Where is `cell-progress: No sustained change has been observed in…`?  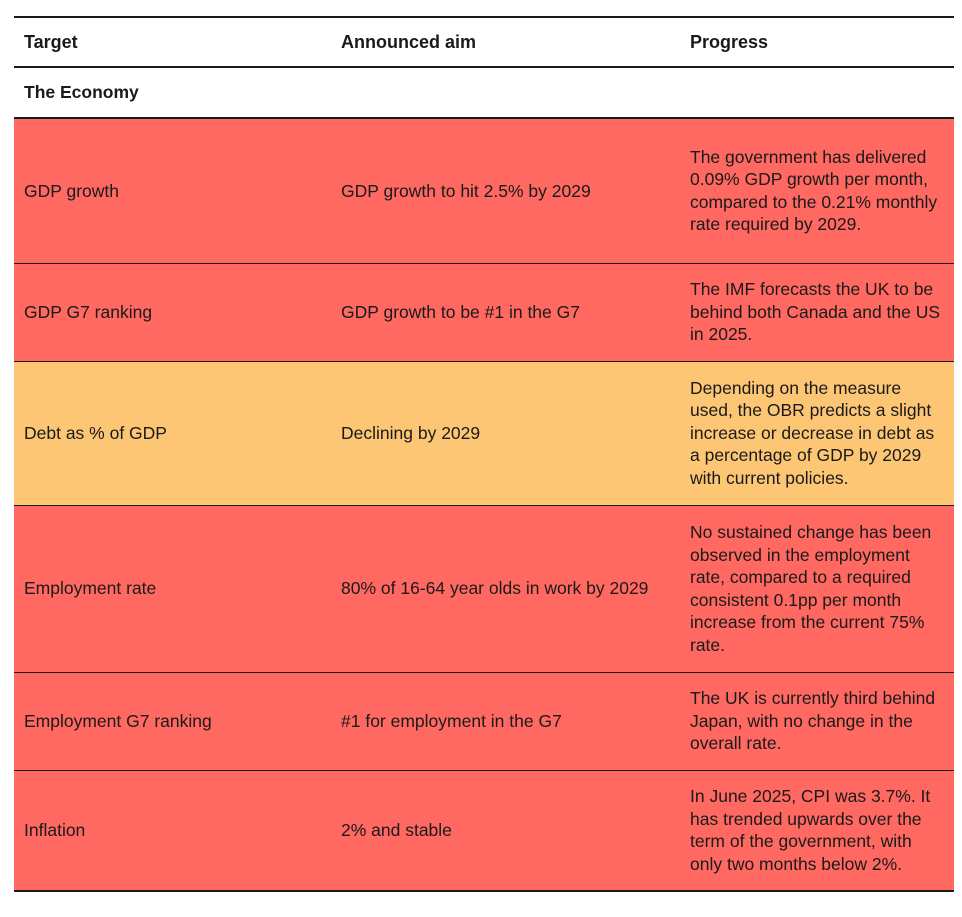 cell-progress: No sustained change has been observed in… is located at coordinates (817, 589).